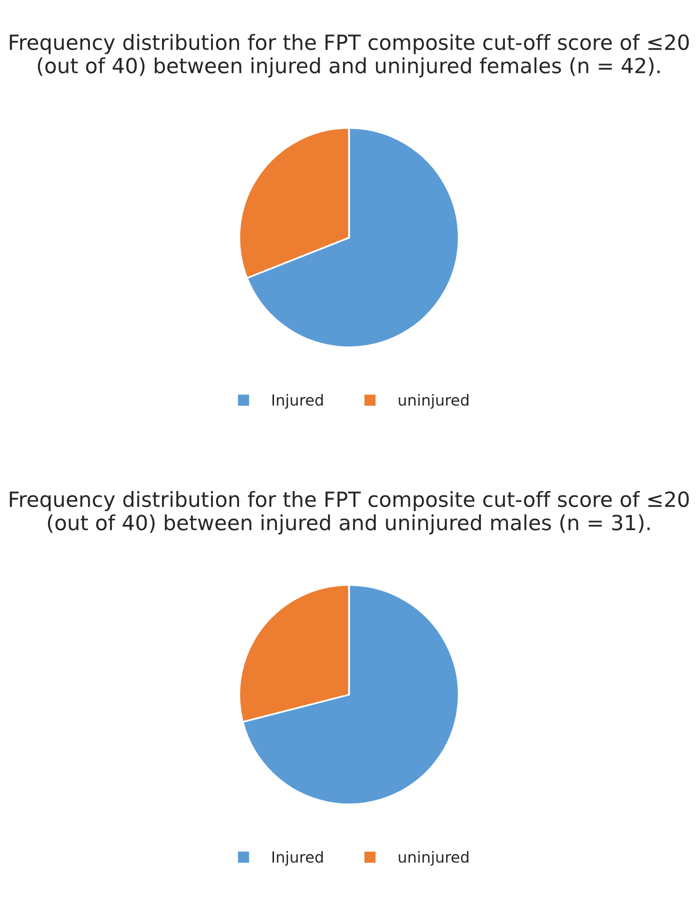 The height and width of the screenshot is (914, 698). Describe the element at coordinates (351, 695) in the screenshot. I see `pie-slice` at that location.